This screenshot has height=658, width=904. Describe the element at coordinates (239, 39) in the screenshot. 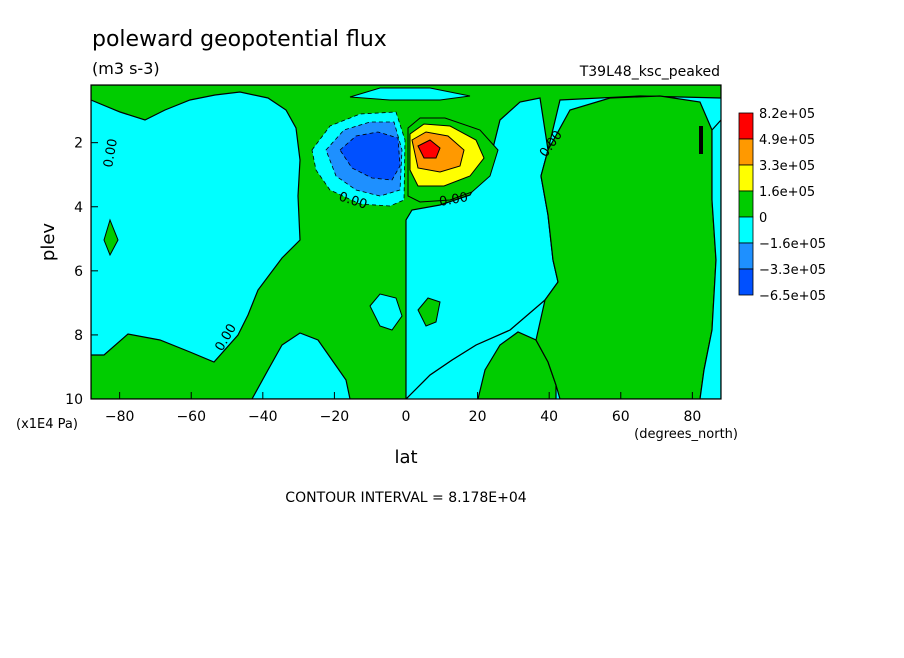

I see `chart-title: poleward geopotential flux` at that location.